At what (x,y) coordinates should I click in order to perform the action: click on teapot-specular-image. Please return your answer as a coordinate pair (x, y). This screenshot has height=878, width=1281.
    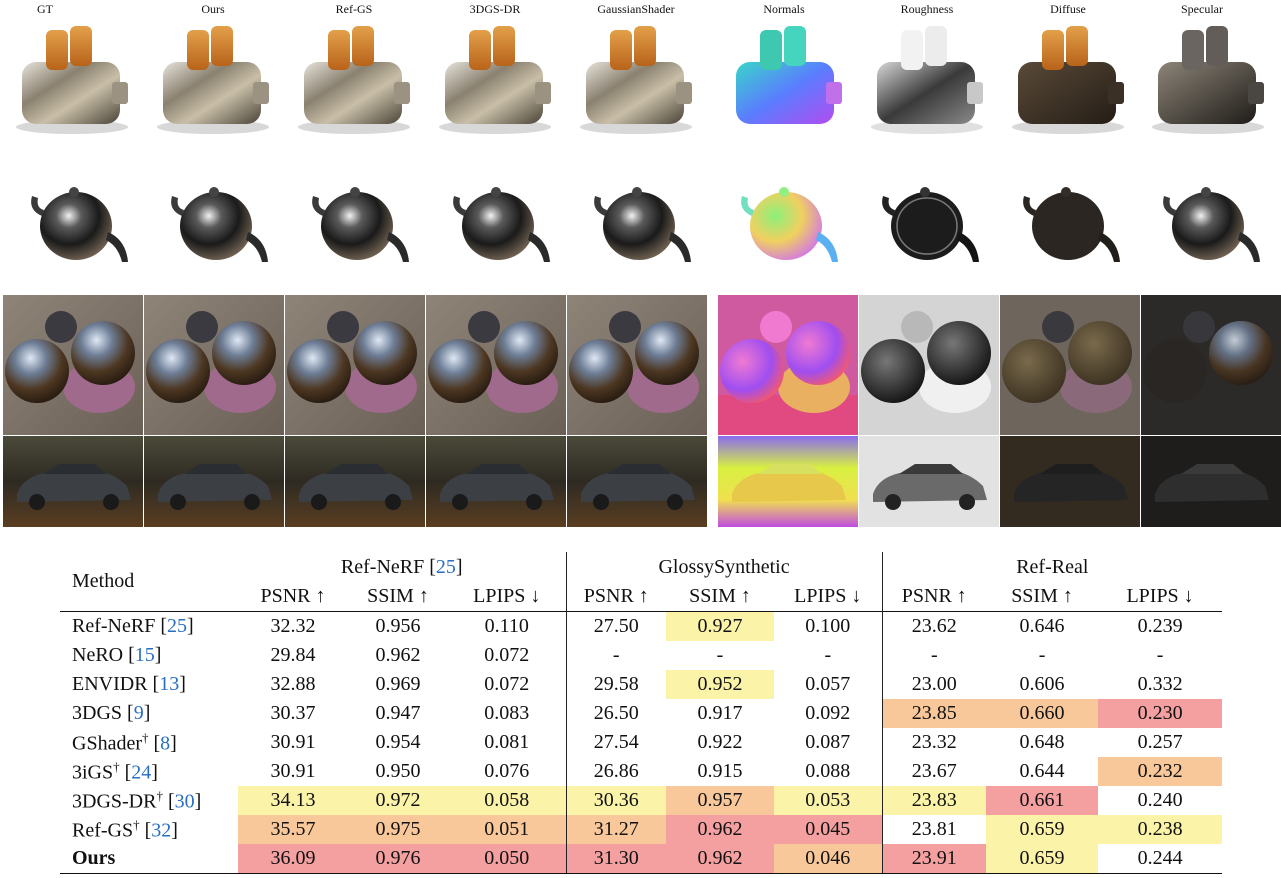
    Looking at the image, I should click on (1212, 225).